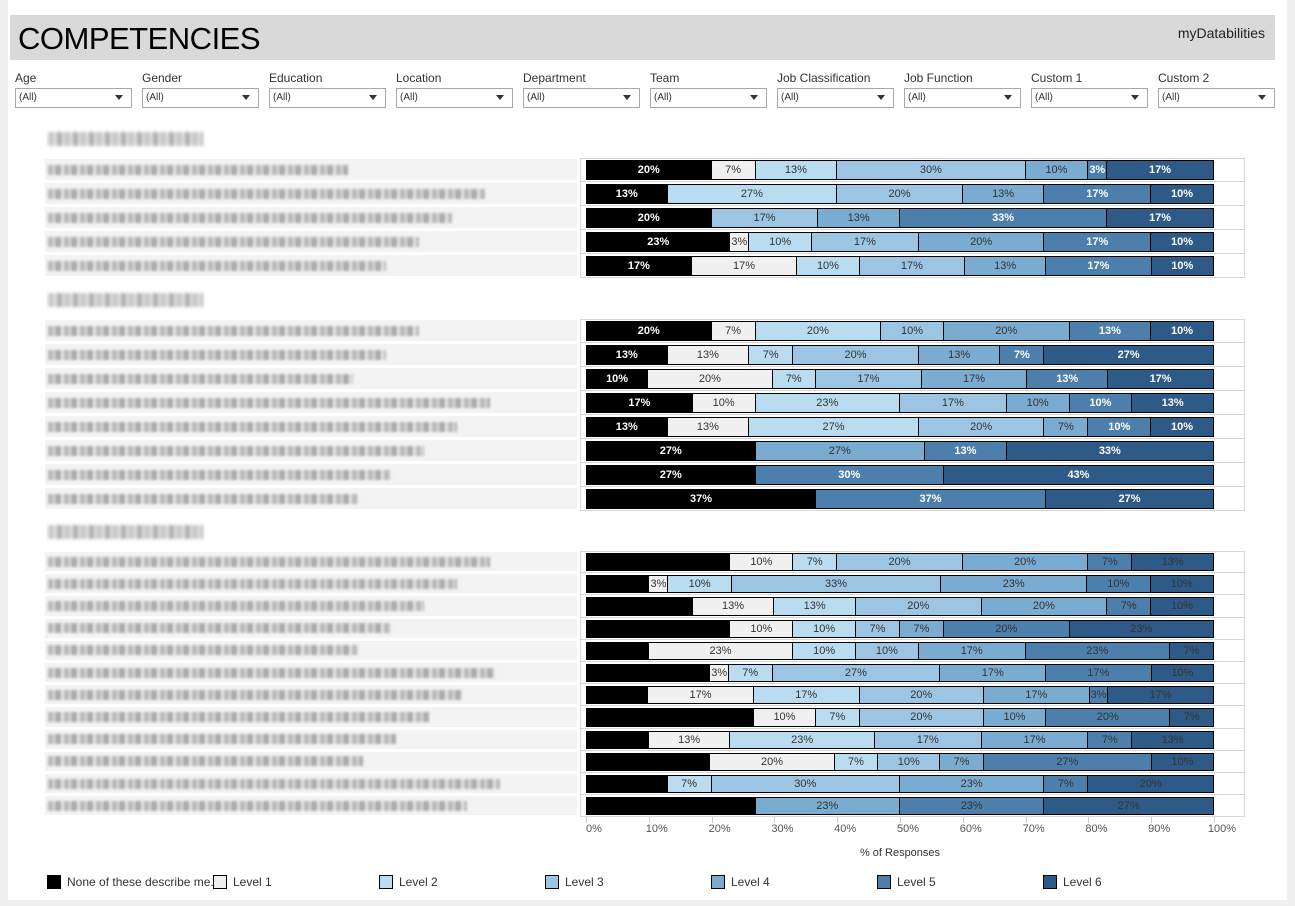 This screenshot has width=1295, height=906. What do you see at coordinates (931, 499) in the screenshot?
I see `bar-segment-level-5: 37%` at bounding box center [931, 499].